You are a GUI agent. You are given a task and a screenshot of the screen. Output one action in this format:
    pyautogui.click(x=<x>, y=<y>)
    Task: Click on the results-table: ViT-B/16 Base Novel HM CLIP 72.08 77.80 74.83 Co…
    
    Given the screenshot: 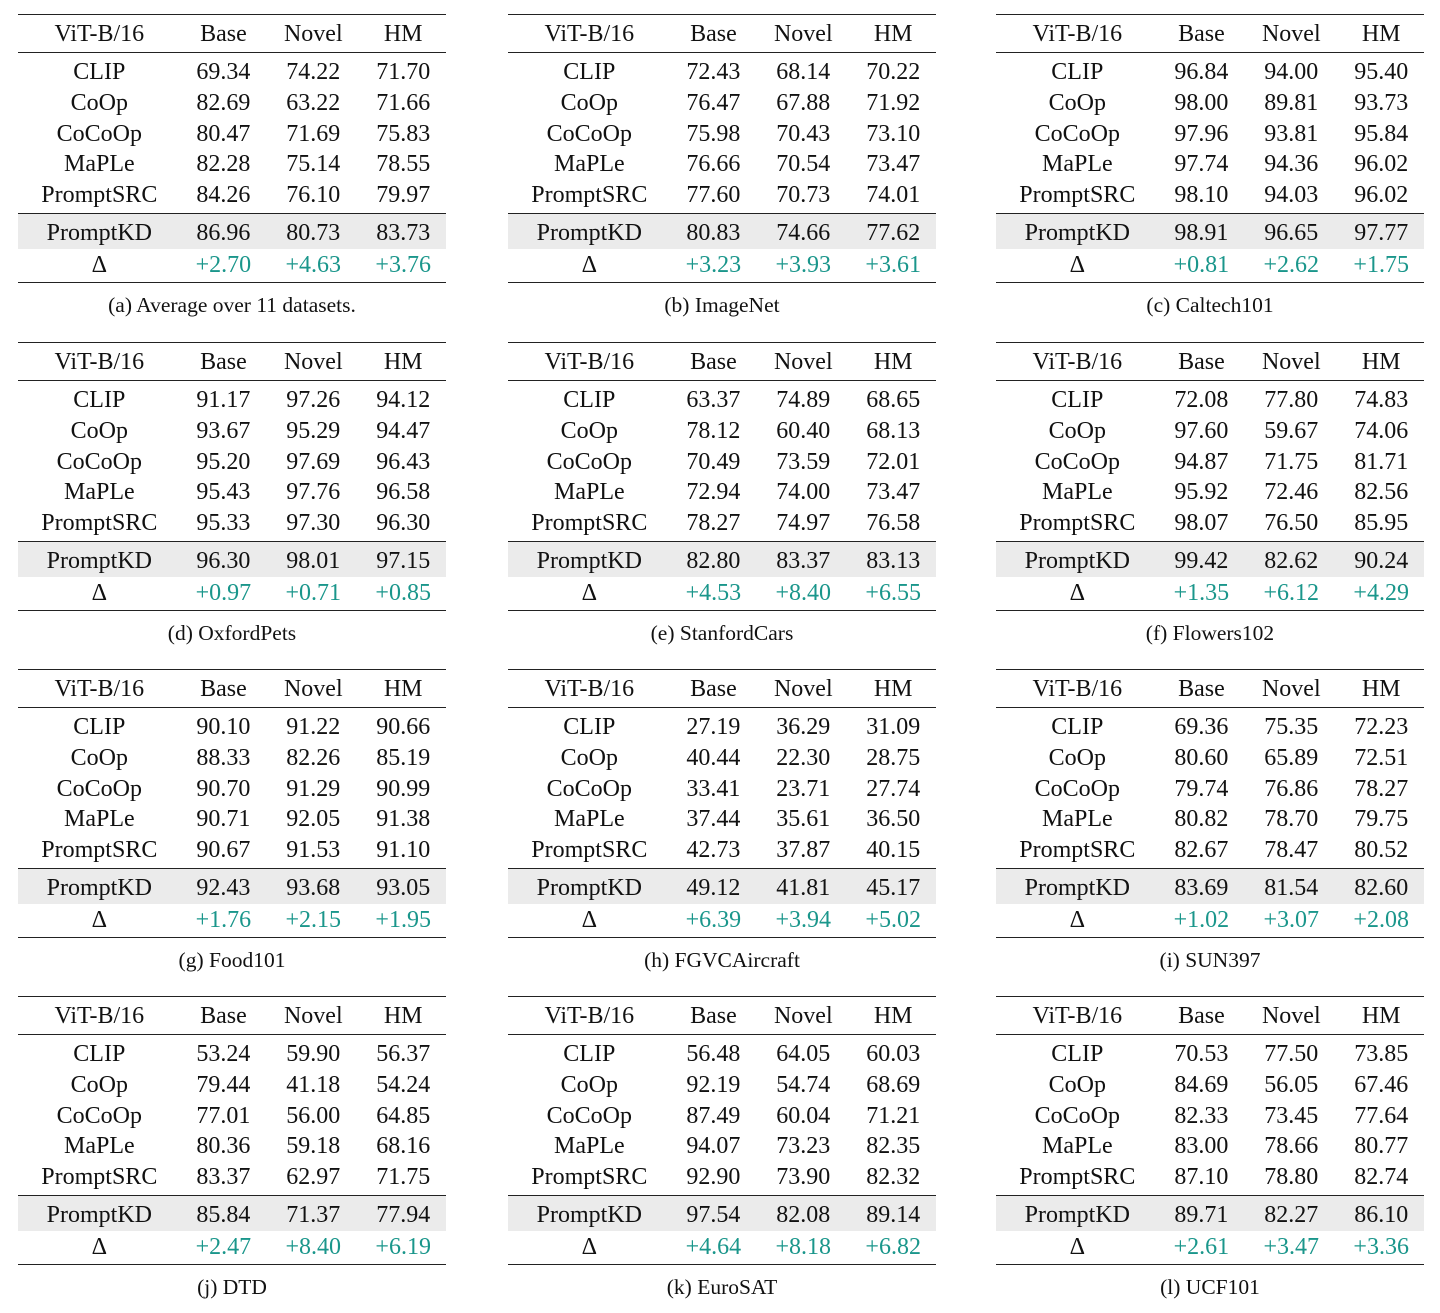 What is the action you would take?
    pyautogui.click(x=1210, y=476)
    